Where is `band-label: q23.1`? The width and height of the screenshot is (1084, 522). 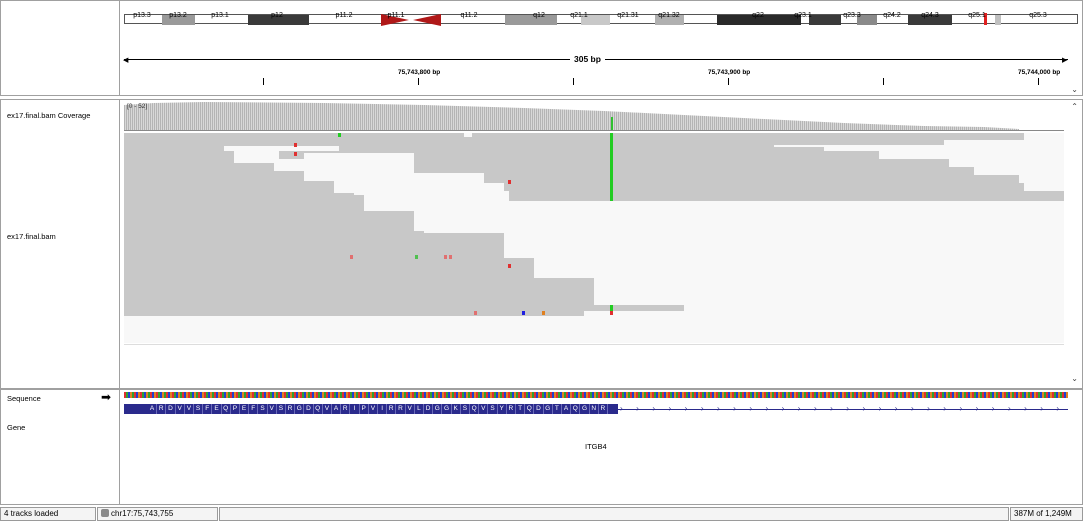 band-label: q23.1 is located at coordinates (803, 15).